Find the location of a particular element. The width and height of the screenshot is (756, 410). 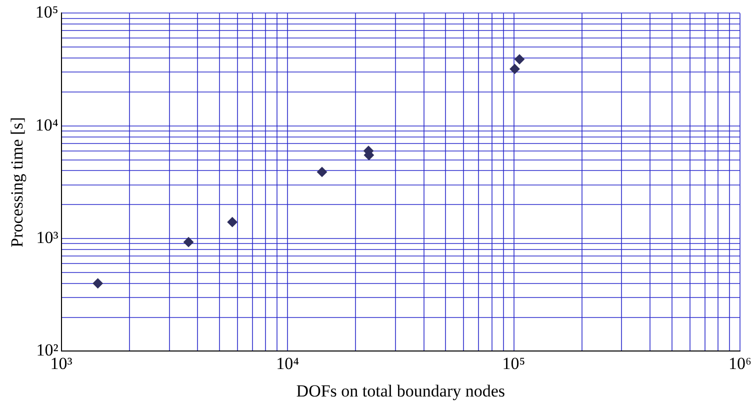

y-tick-label: 10³ is located at coordinates (47, 237).